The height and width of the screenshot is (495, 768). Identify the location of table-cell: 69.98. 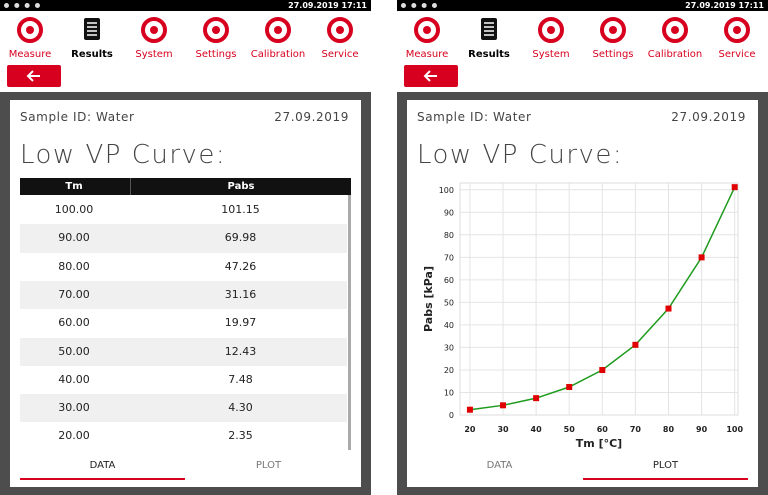
(240, 238).